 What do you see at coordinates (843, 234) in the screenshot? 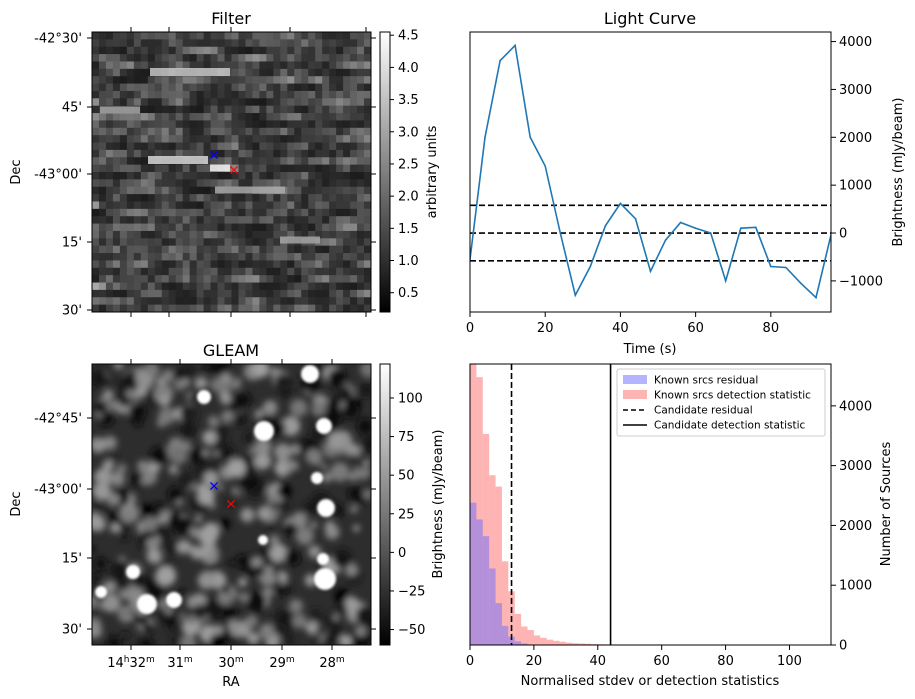
I see `light-curve-y-tick-label-1: 0` at bounding box center [843, 234].